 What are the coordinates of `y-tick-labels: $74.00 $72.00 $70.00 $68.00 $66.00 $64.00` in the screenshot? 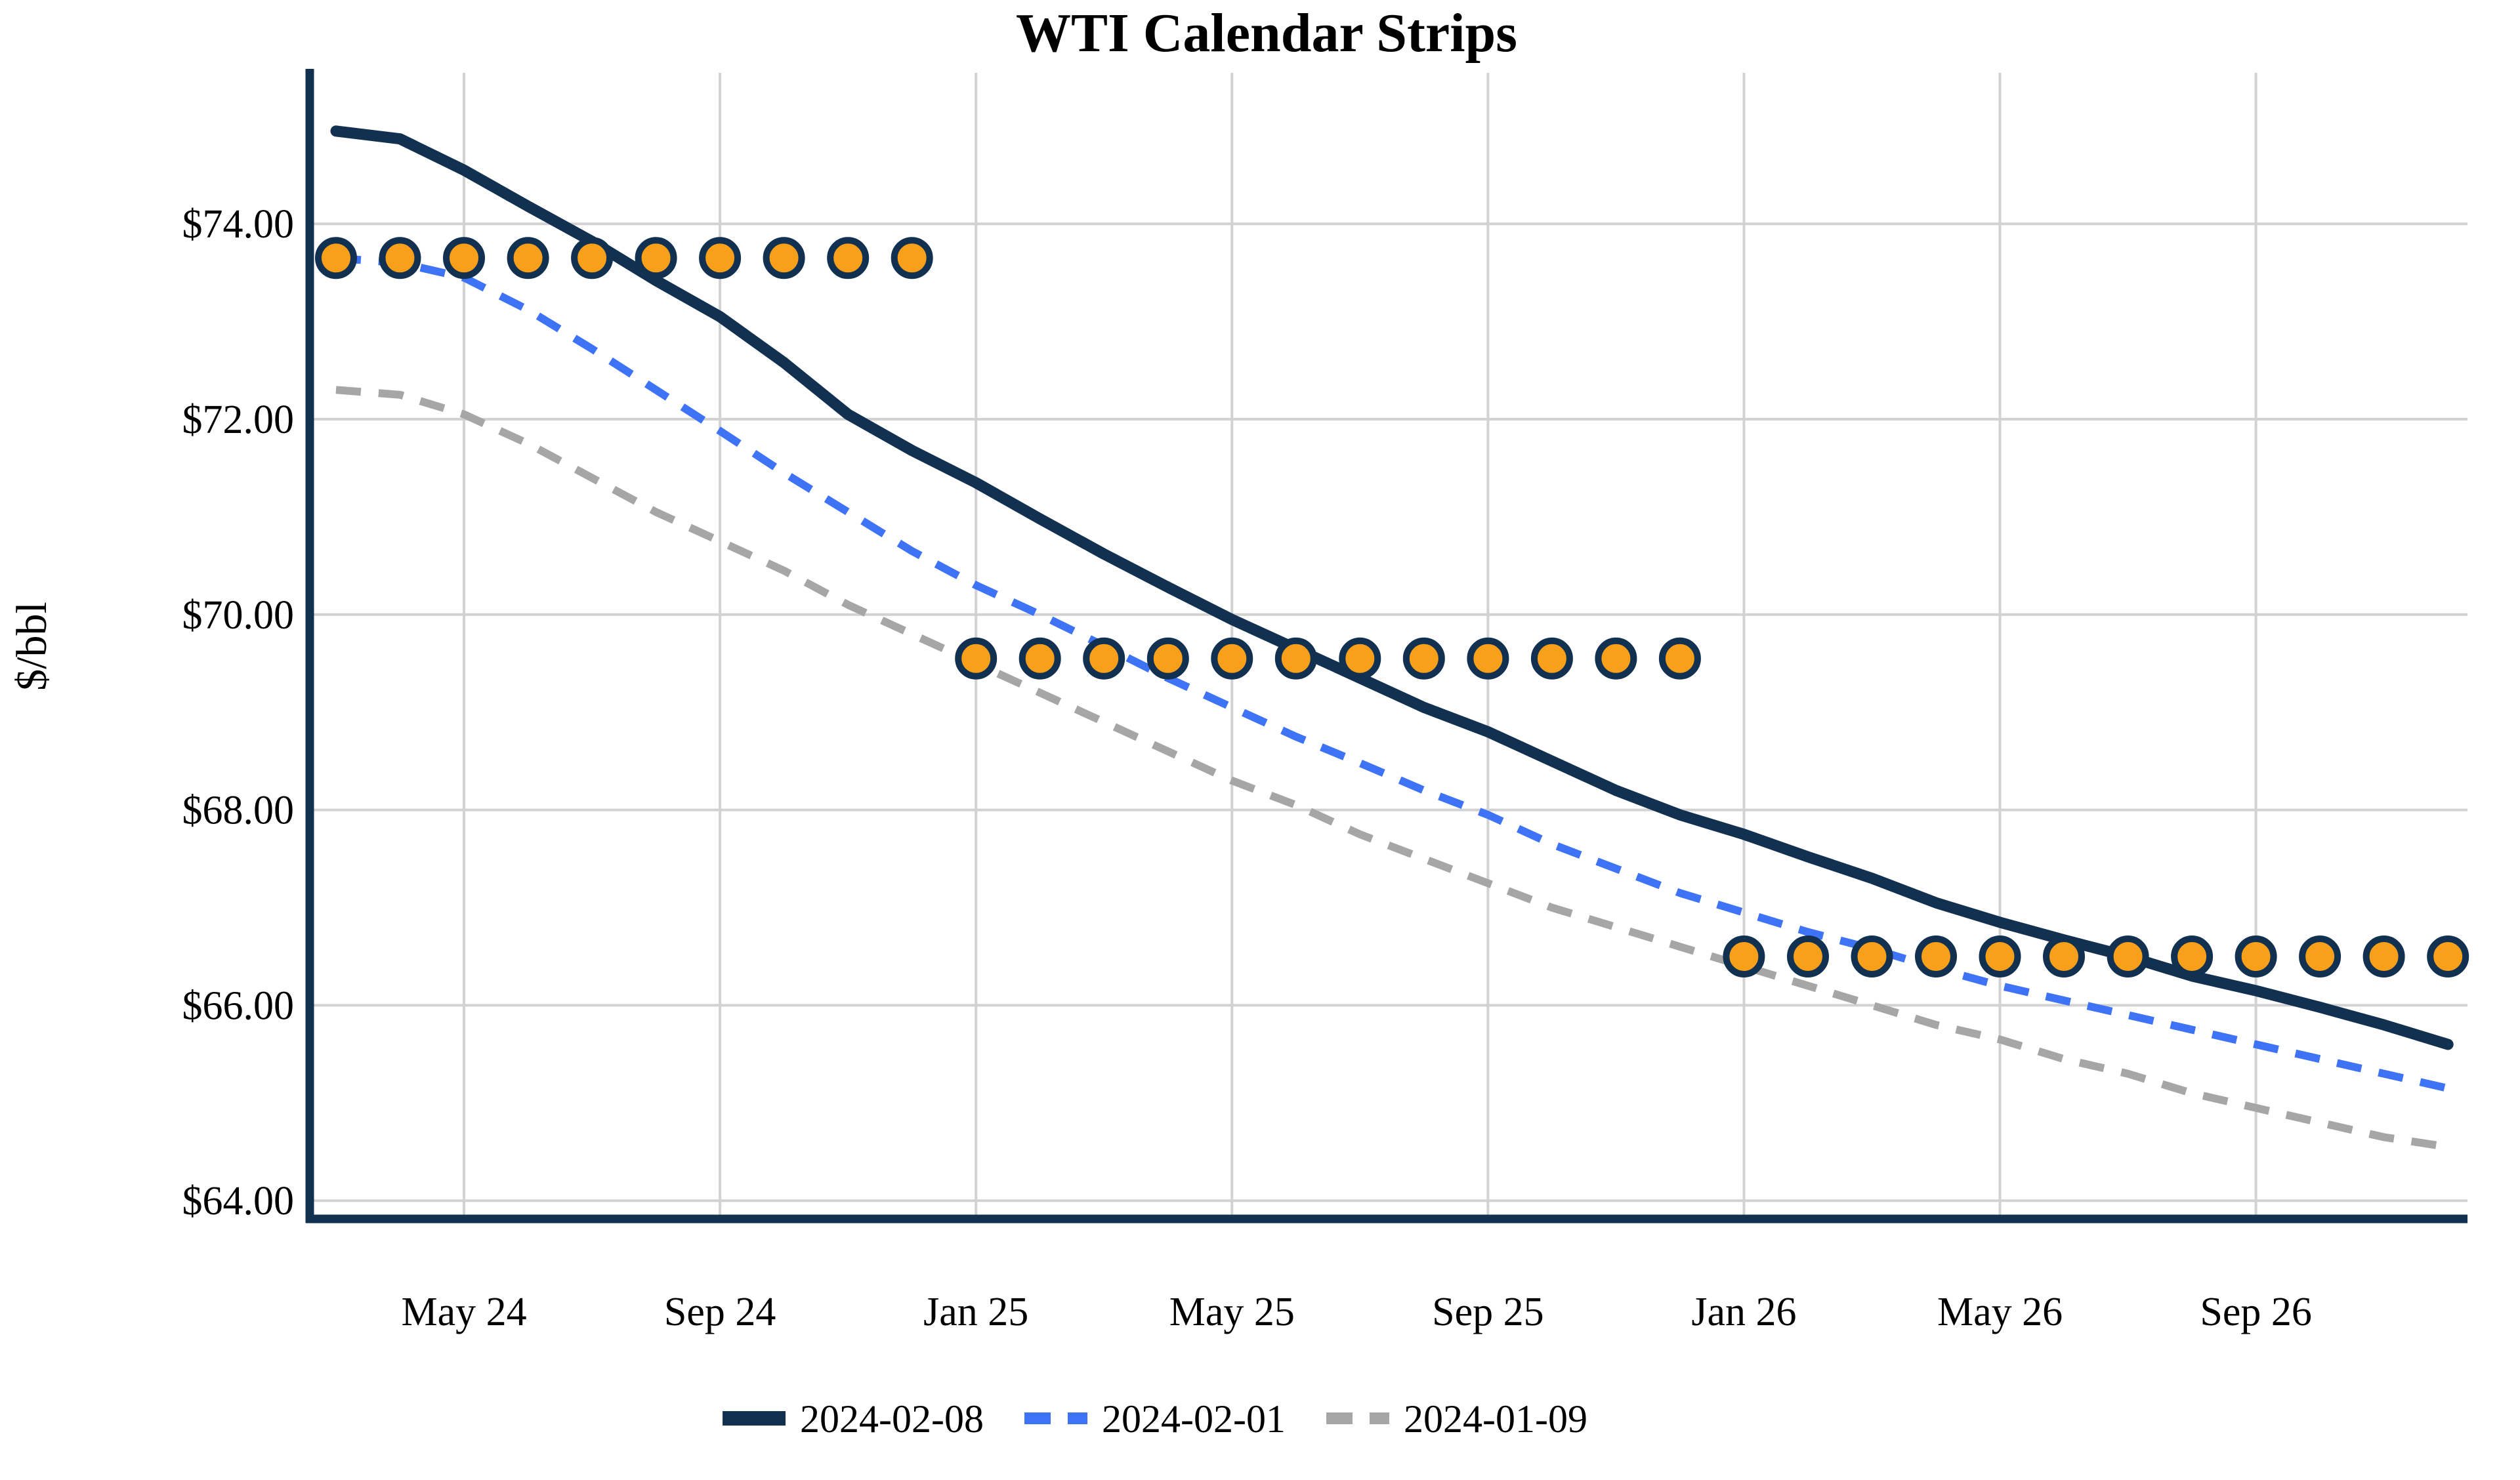 It's located at (238, 712).